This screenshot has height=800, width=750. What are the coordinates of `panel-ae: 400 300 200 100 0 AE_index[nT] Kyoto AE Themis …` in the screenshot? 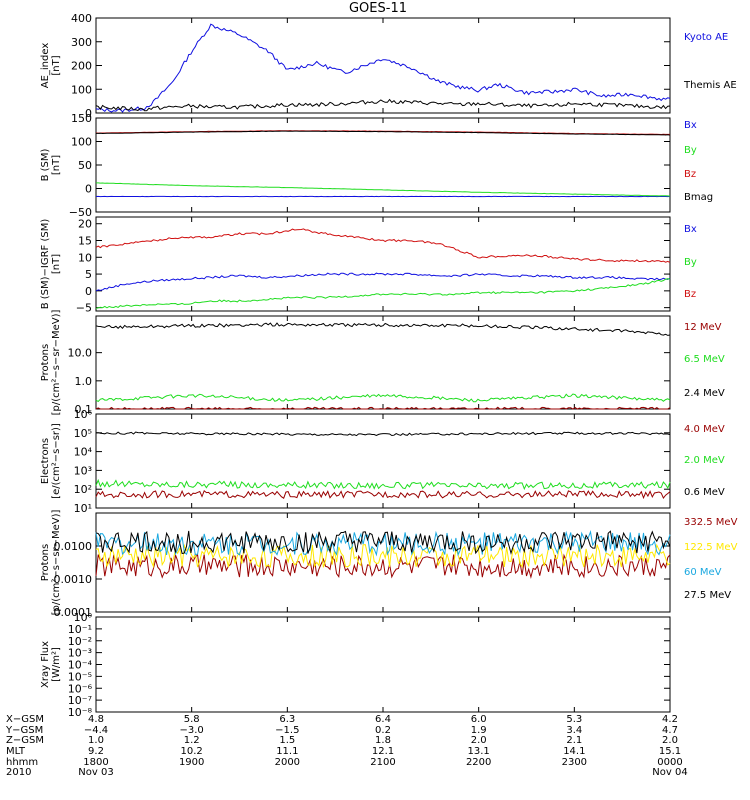 It's located at (388, 66).